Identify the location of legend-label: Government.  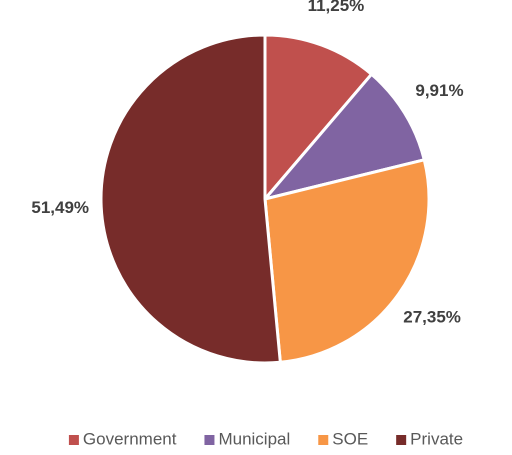
(130, 438).